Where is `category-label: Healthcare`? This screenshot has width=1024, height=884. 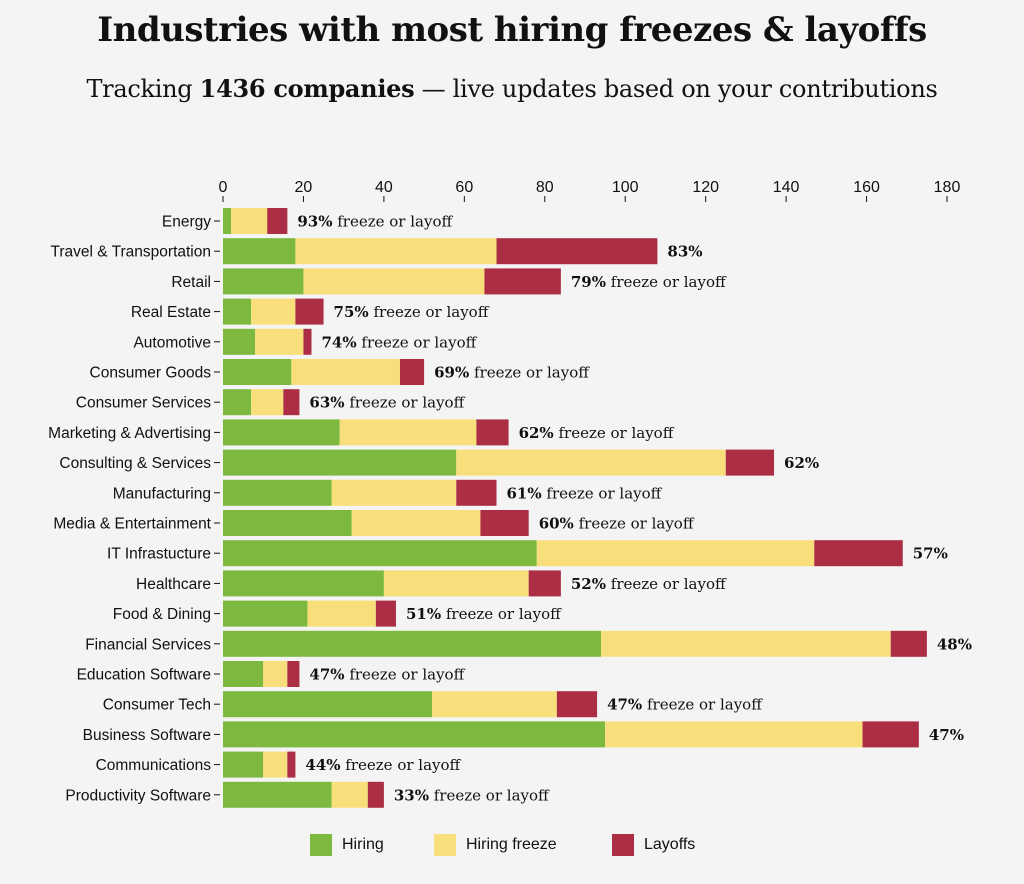
category-label: Healthcare is located at coordinates (173, 584).